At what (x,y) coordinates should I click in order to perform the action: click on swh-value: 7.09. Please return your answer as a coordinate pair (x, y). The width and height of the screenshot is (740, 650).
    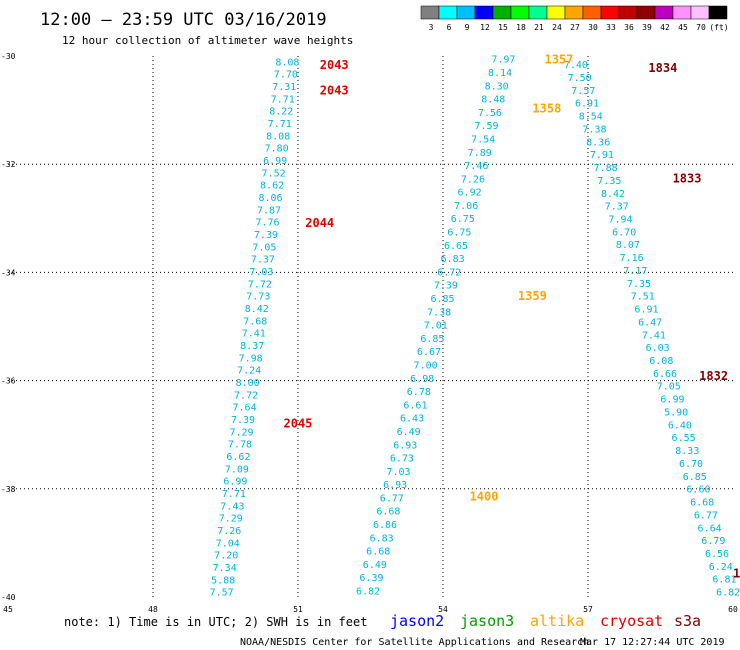
    Looking at the image, I should click on (237, 469).